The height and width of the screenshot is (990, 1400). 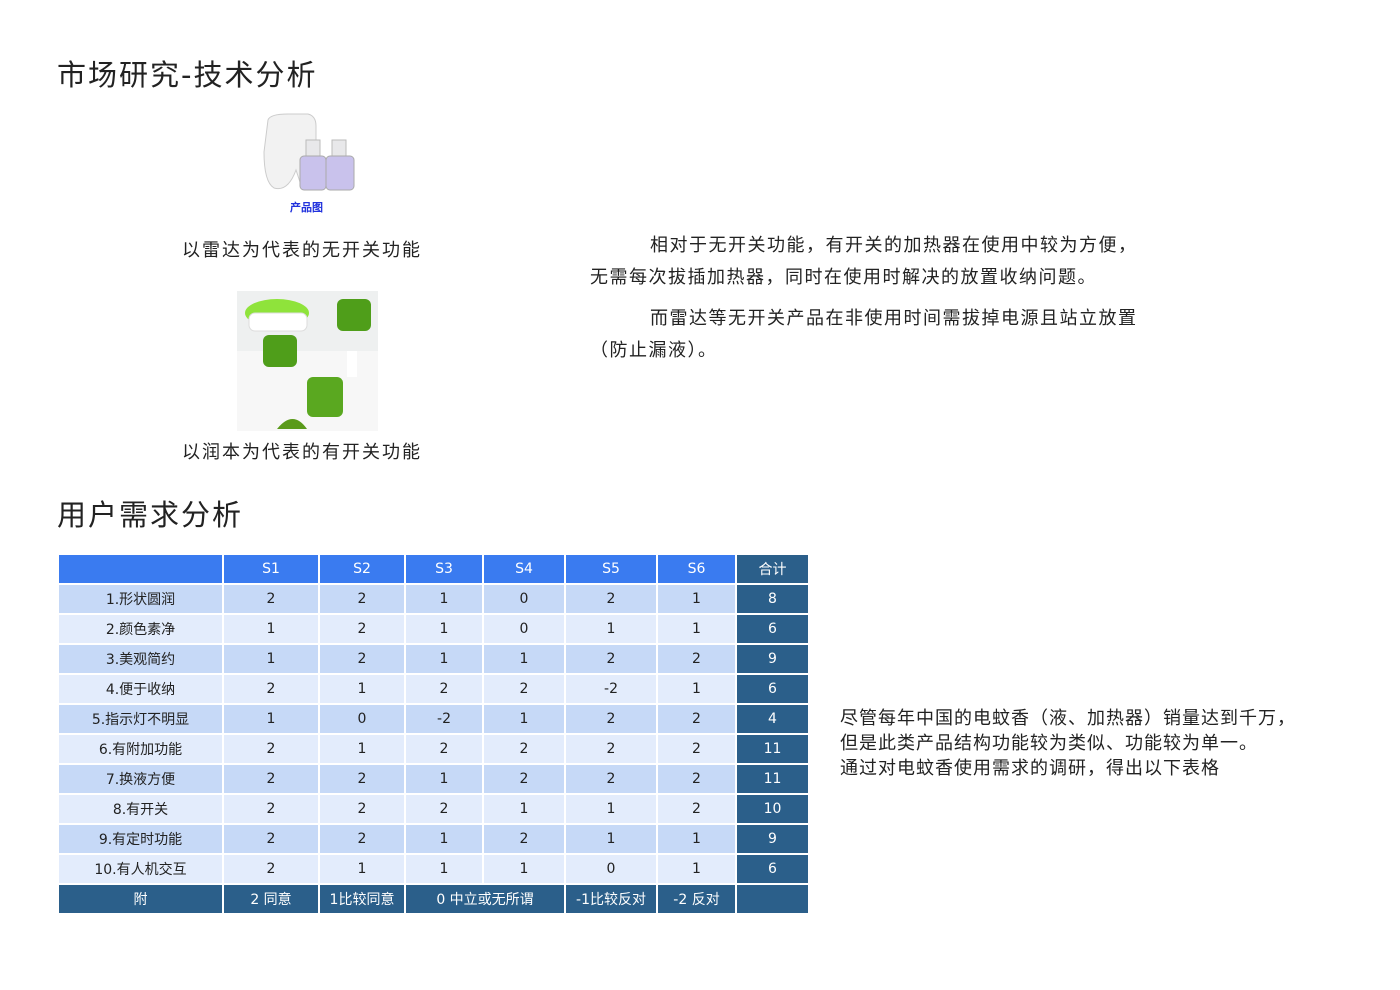 I want to click on total-cell: 4, so click(x=772, y=719).